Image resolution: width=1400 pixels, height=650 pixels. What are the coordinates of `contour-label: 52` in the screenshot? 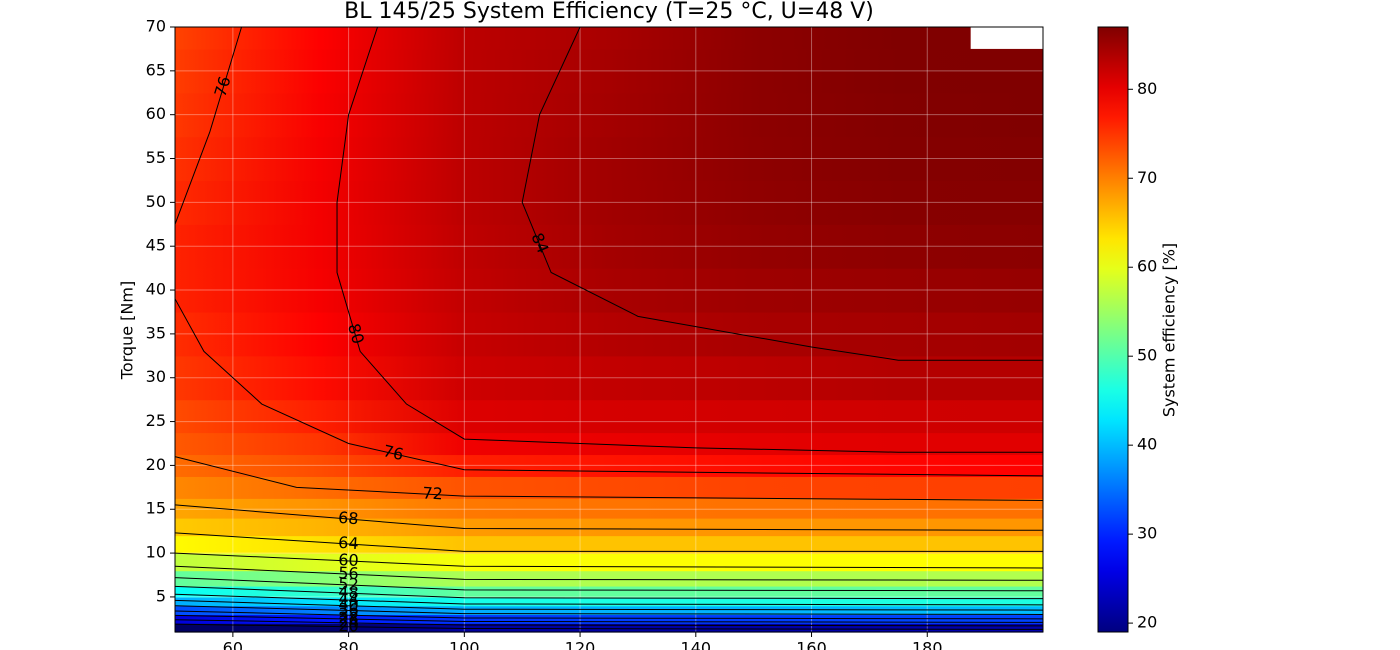 It's located at (348, 584).